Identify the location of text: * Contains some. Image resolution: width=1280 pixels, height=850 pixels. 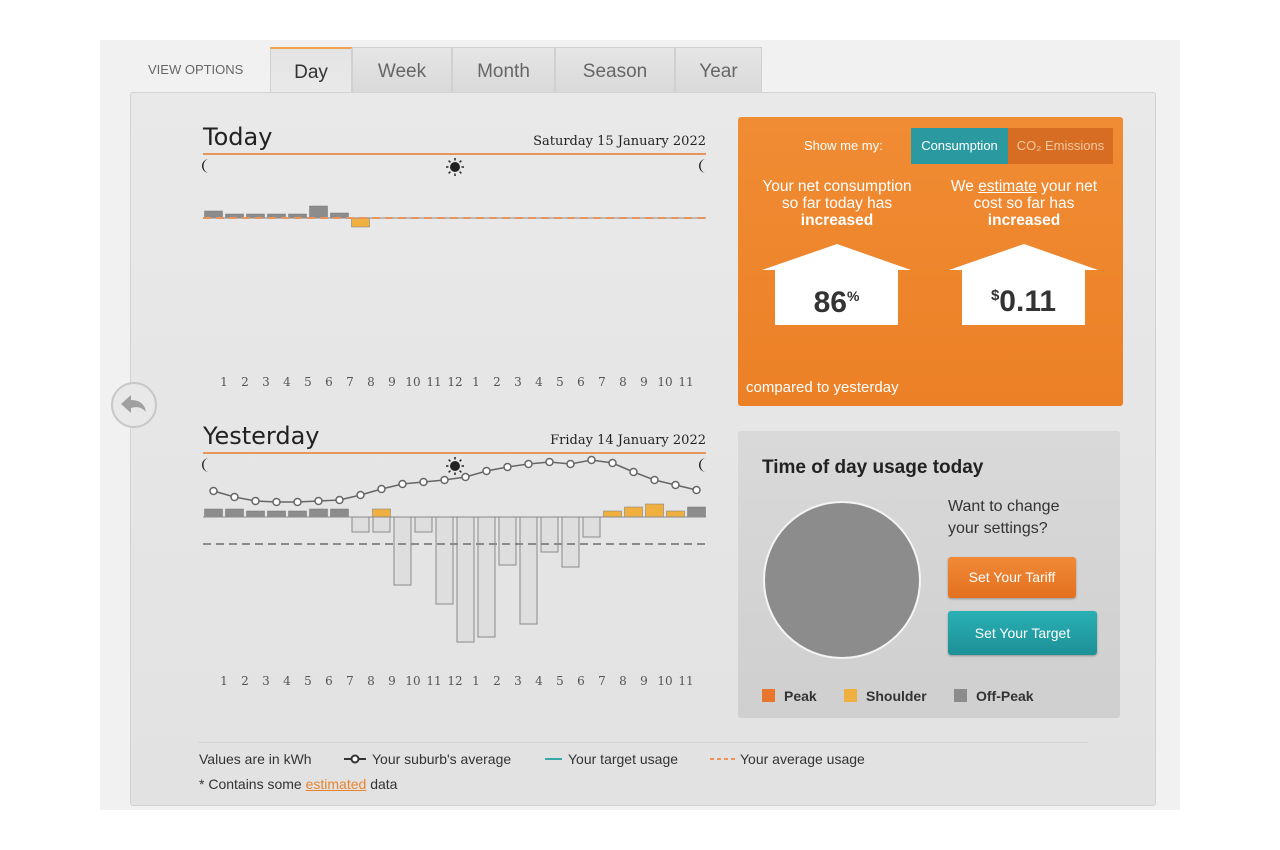
(252, 784).